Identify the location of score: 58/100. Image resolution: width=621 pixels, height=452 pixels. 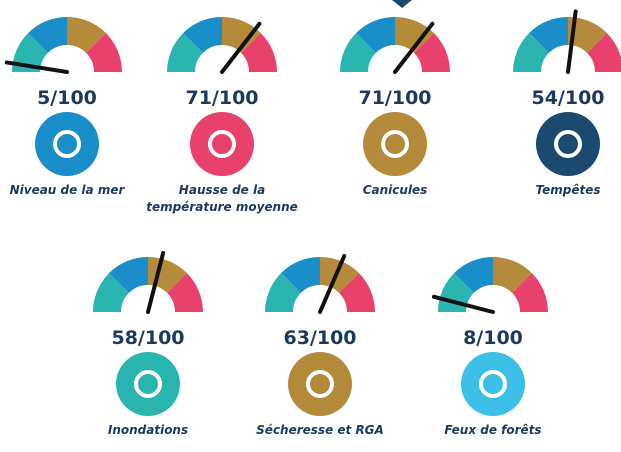
(147, 338).